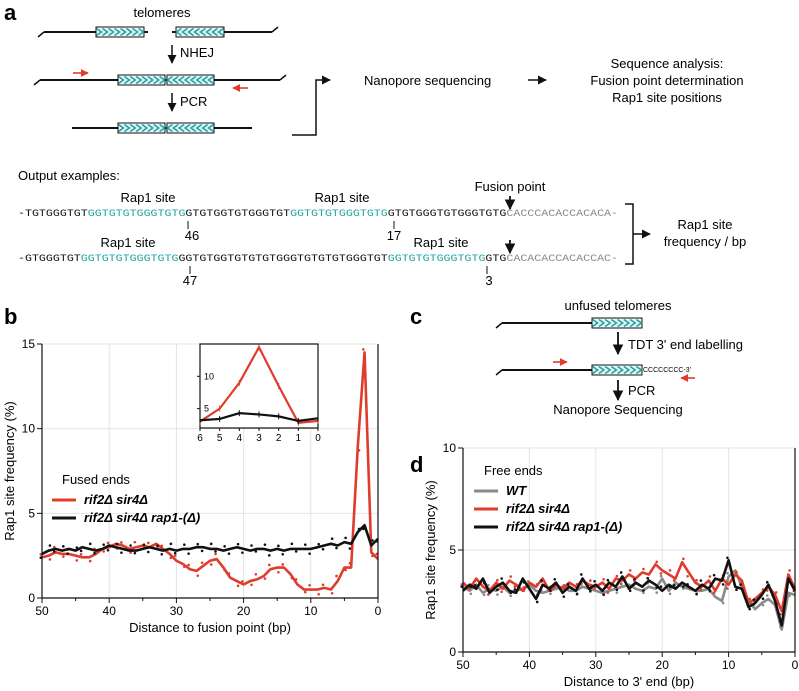 This screenshot has height=691, width=799. Describe the element at coordinates (190, 280) in the screenshot. I see `position-47: 47` at that location.